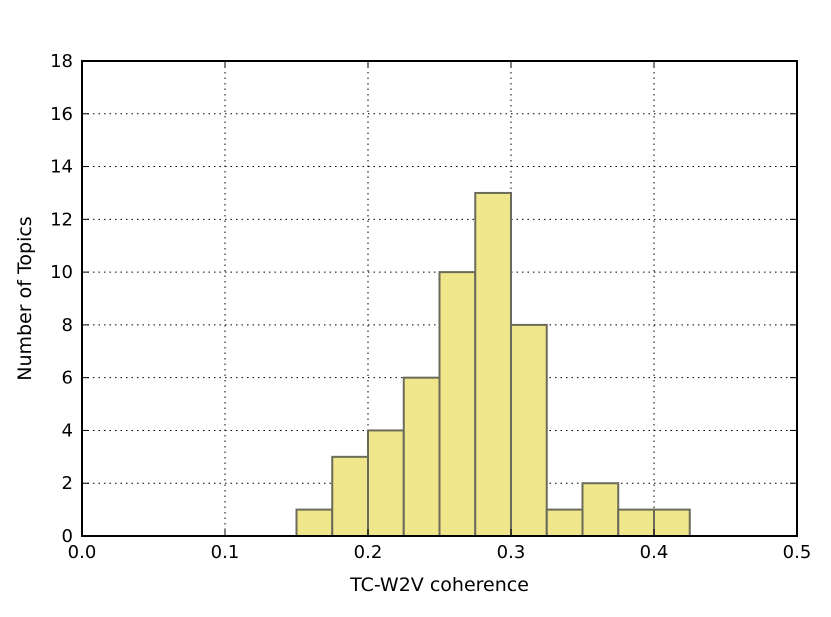 The image size is (831, 617). Describe the element at coordinates (67, 430) in the screenshot. I see `y-tick-label: 4` at that location.